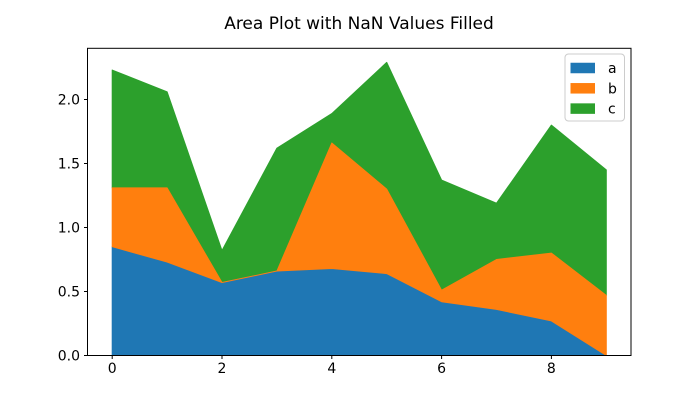  Describe the element at coordinates (612, 110) in the screenshot. I see `legend-label-c: c` at that location.